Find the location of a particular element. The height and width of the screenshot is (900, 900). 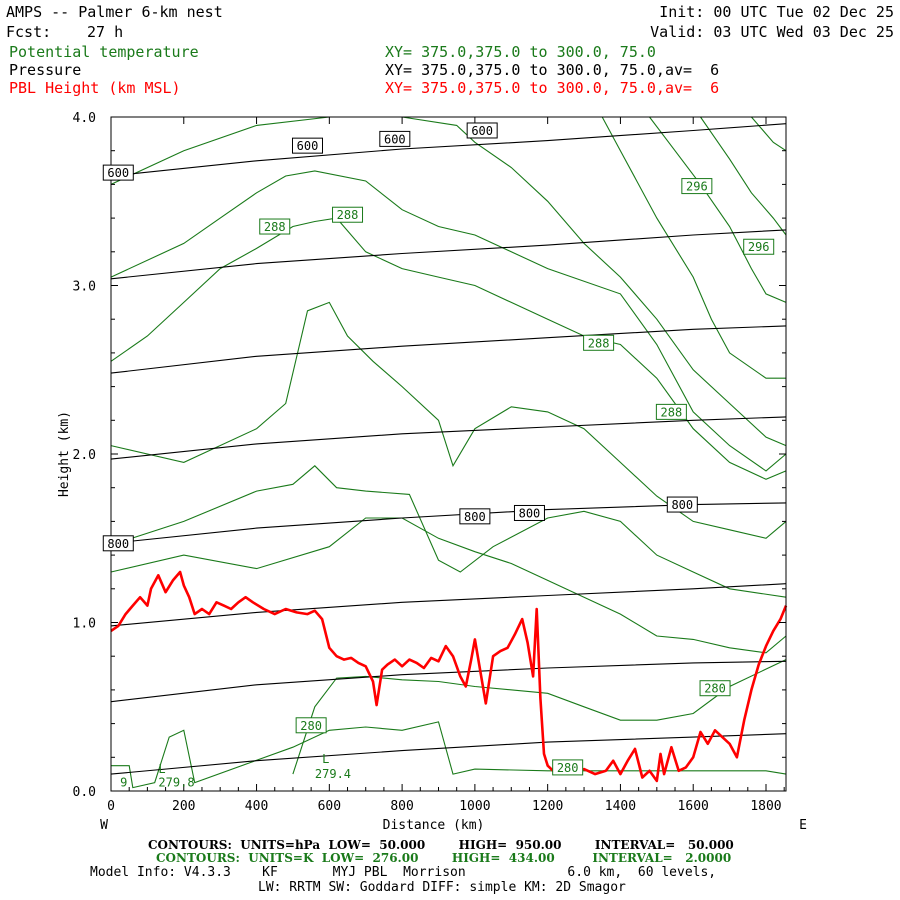

init-time: Init: 00 UTC Tue 02 Dec 25 is located at coordinates (776, 12).